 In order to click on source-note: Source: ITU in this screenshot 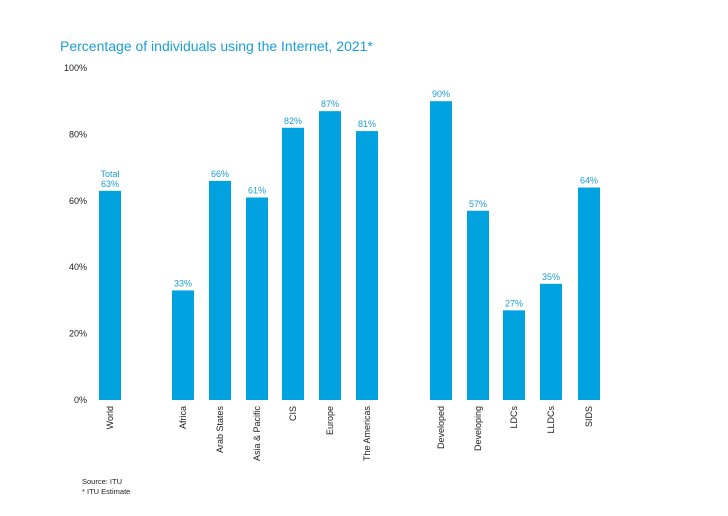, I will do `click(102, 481)`.